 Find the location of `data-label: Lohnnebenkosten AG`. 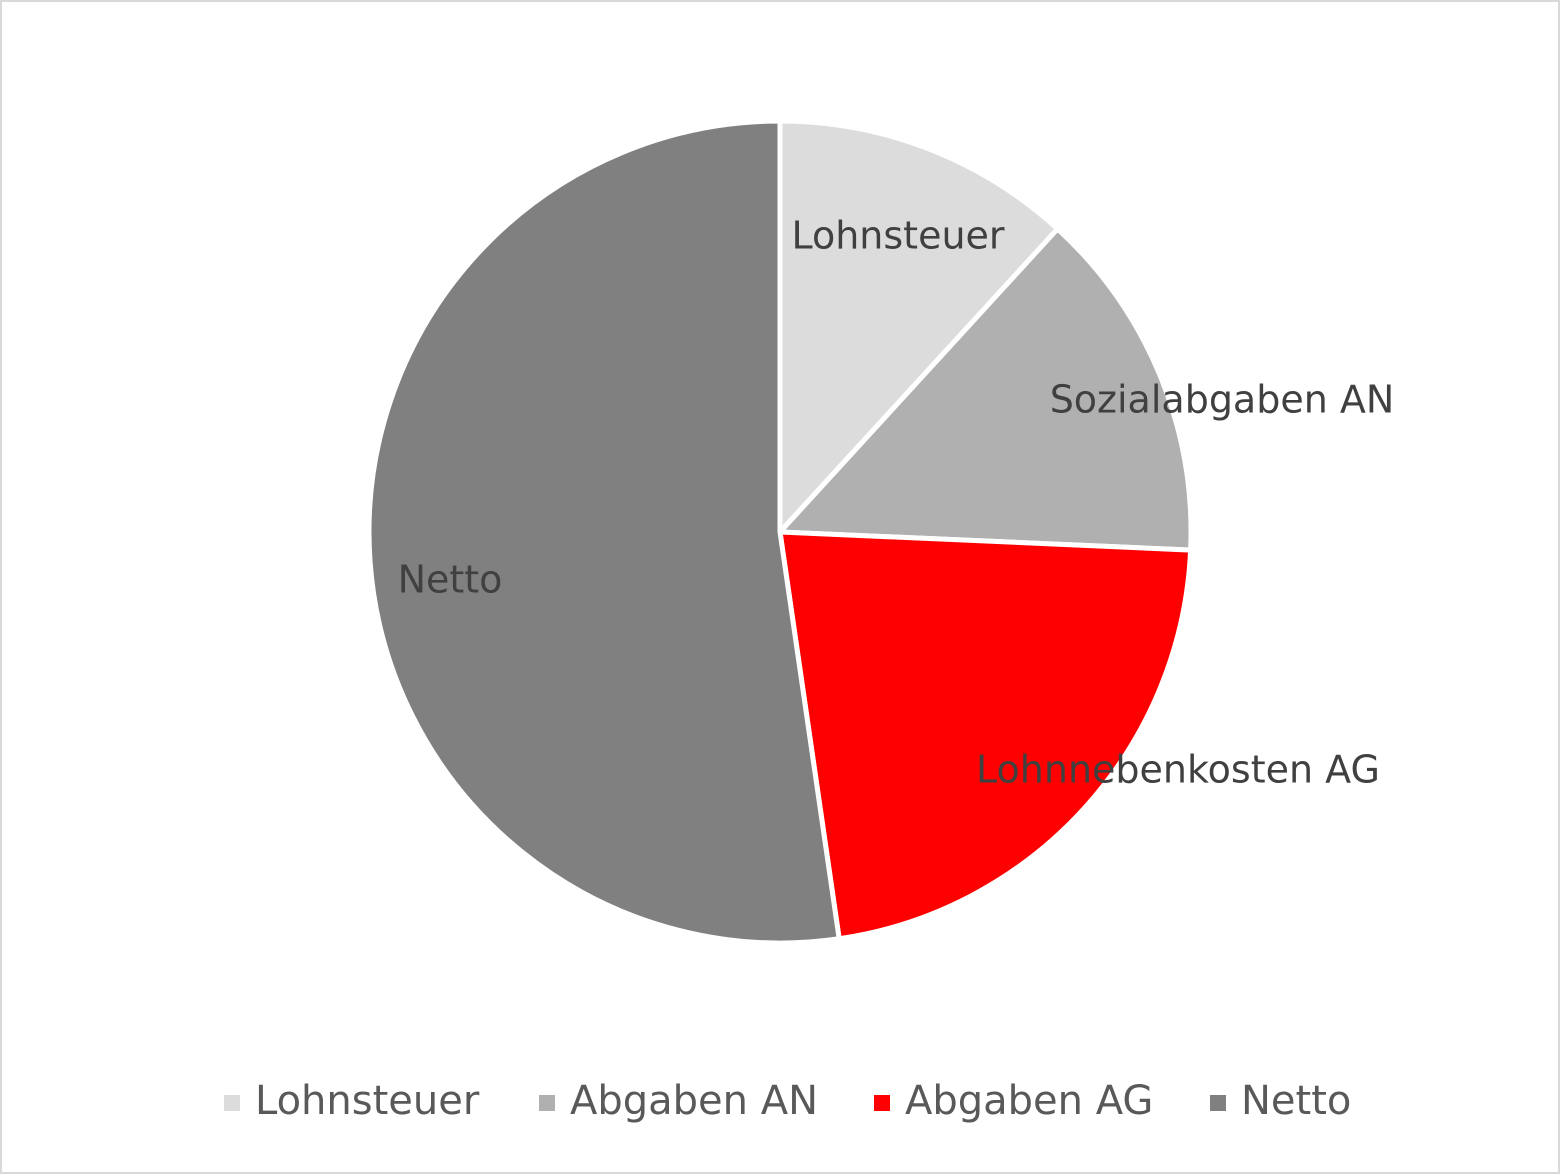

data-label: Lohnnebenkosten AG is located at coordinates (1178, 770).